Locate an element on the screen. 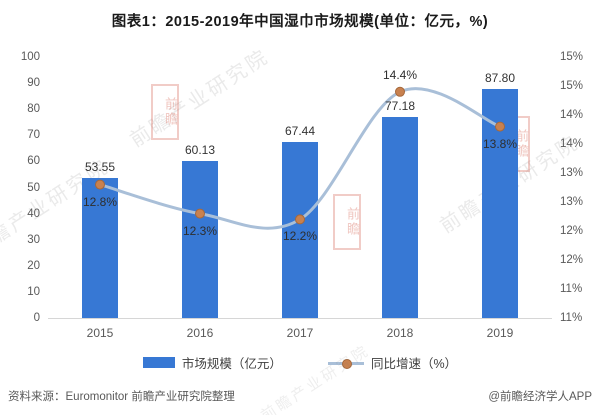 This screenshot has height=415, width=600. line-swatch-marker is located at coordinates (346, 363).